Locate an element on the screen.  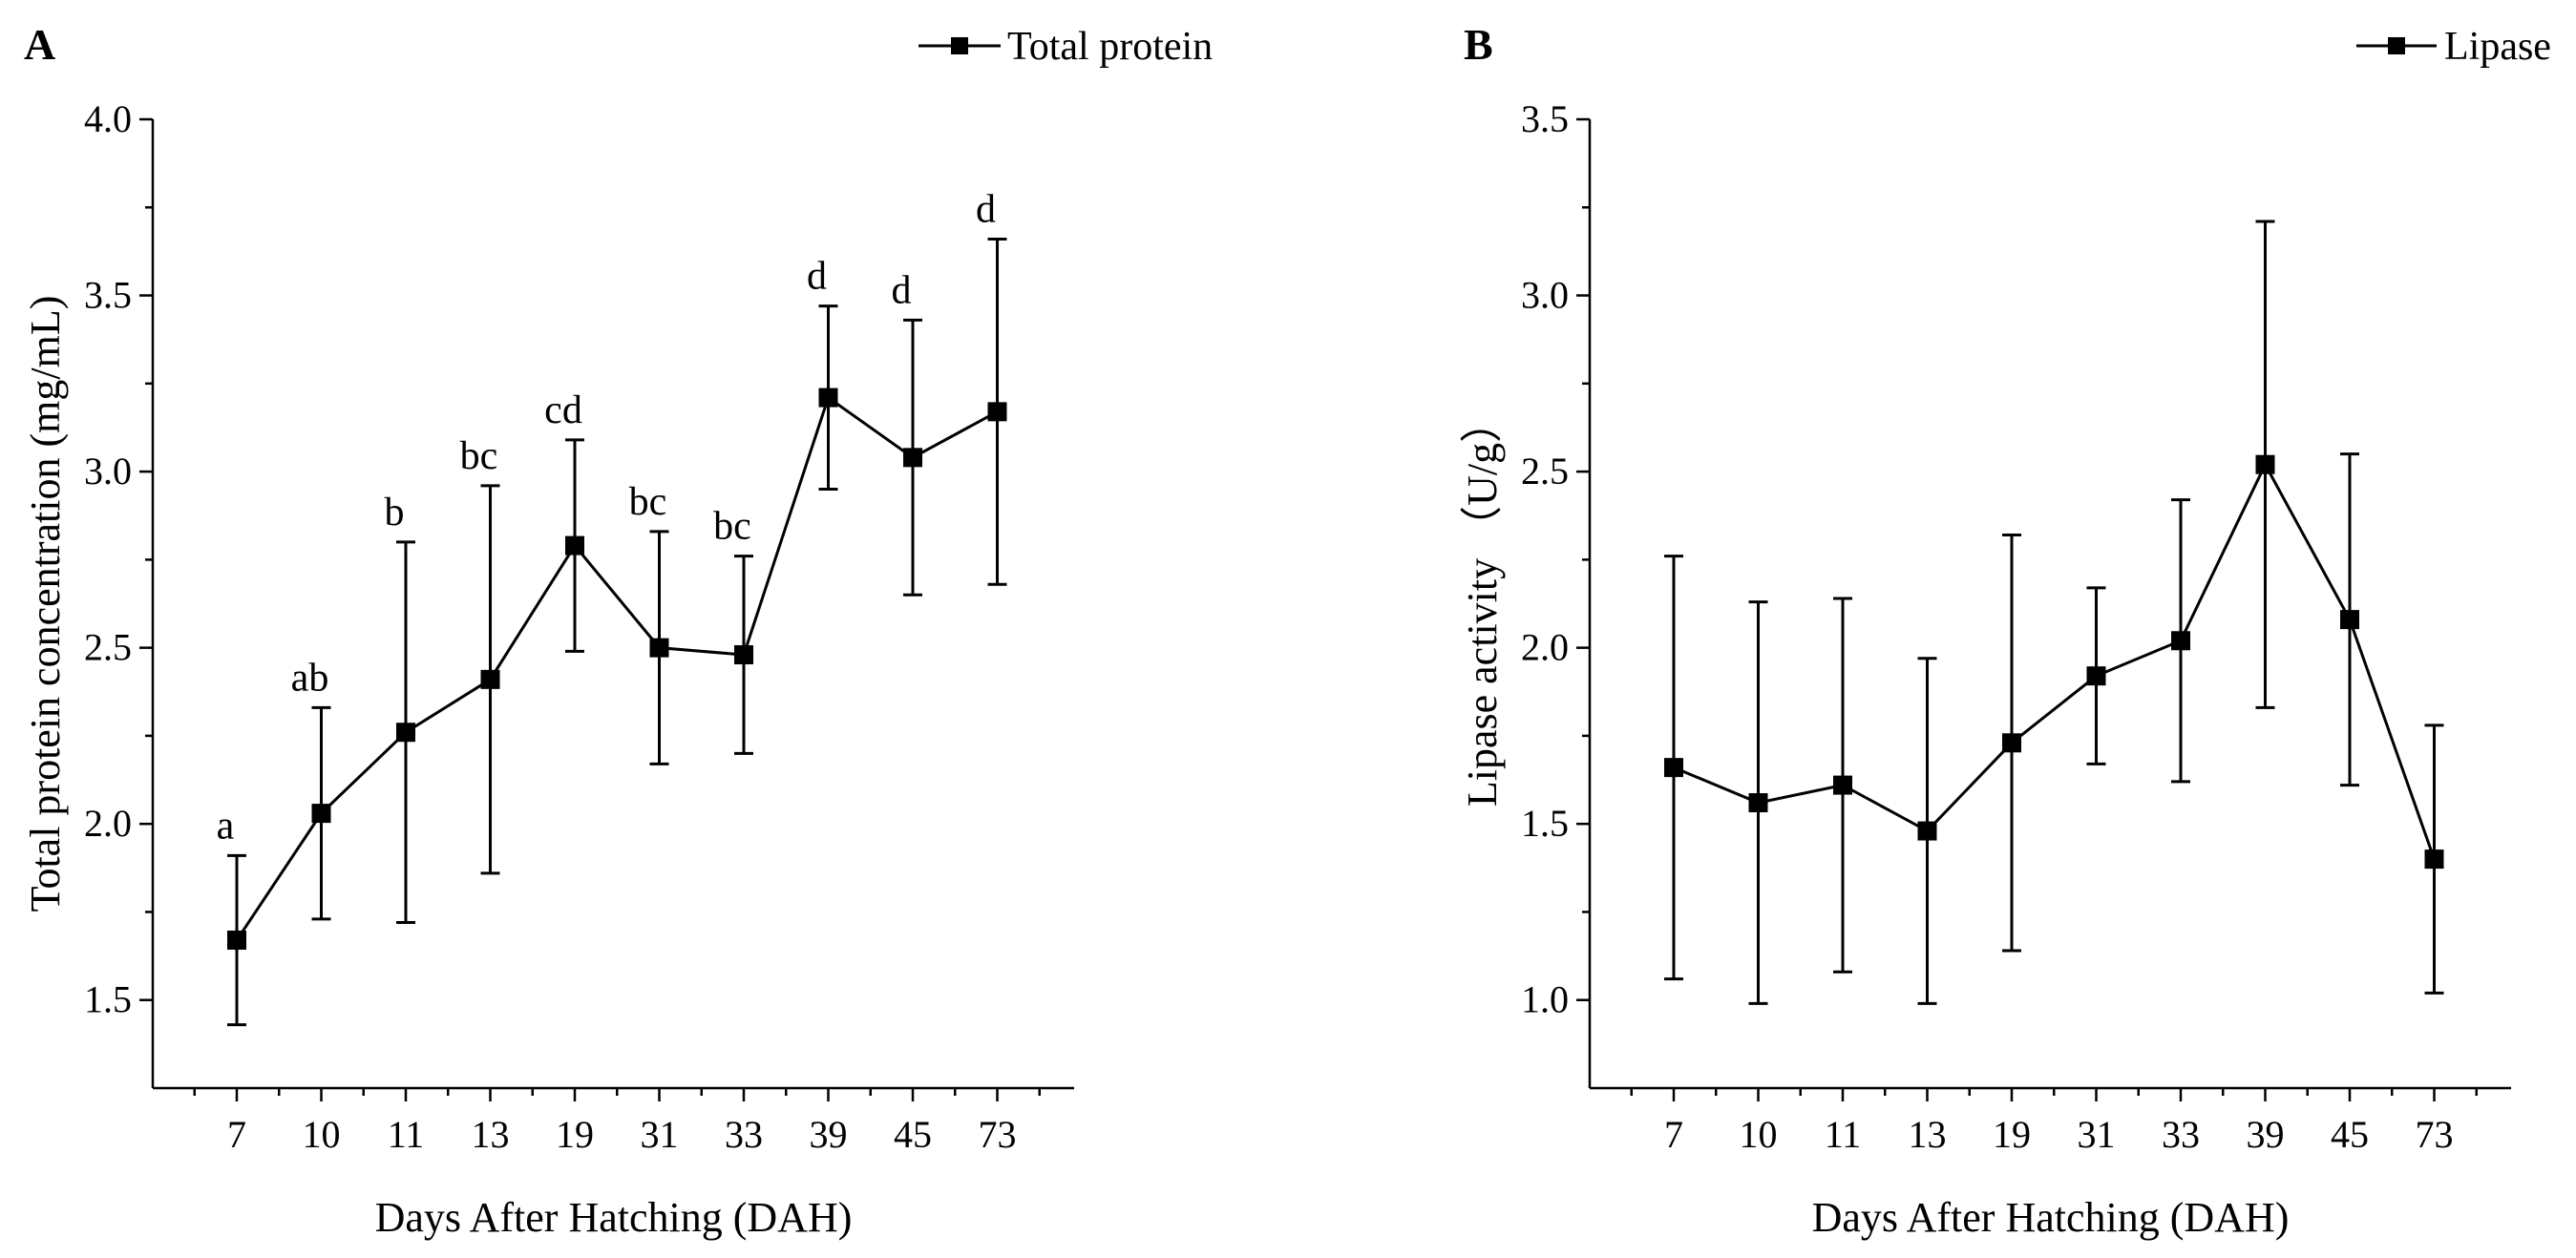
panel-label: B is located at coordinates (1478, 45).